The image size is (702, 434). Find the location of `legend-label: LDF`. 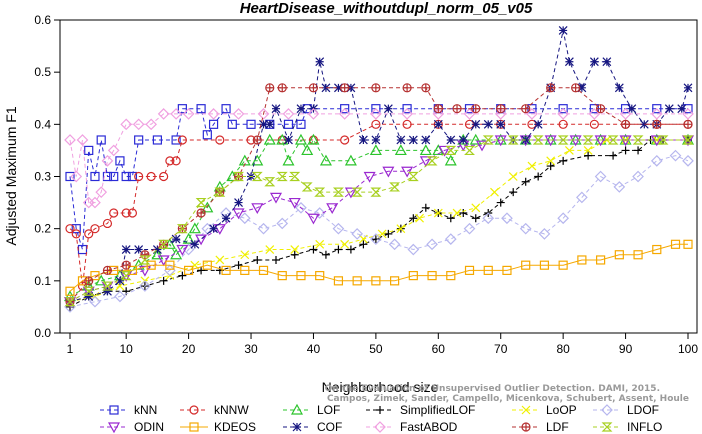

legend-label: LDF is located at coordinates (557, 427).